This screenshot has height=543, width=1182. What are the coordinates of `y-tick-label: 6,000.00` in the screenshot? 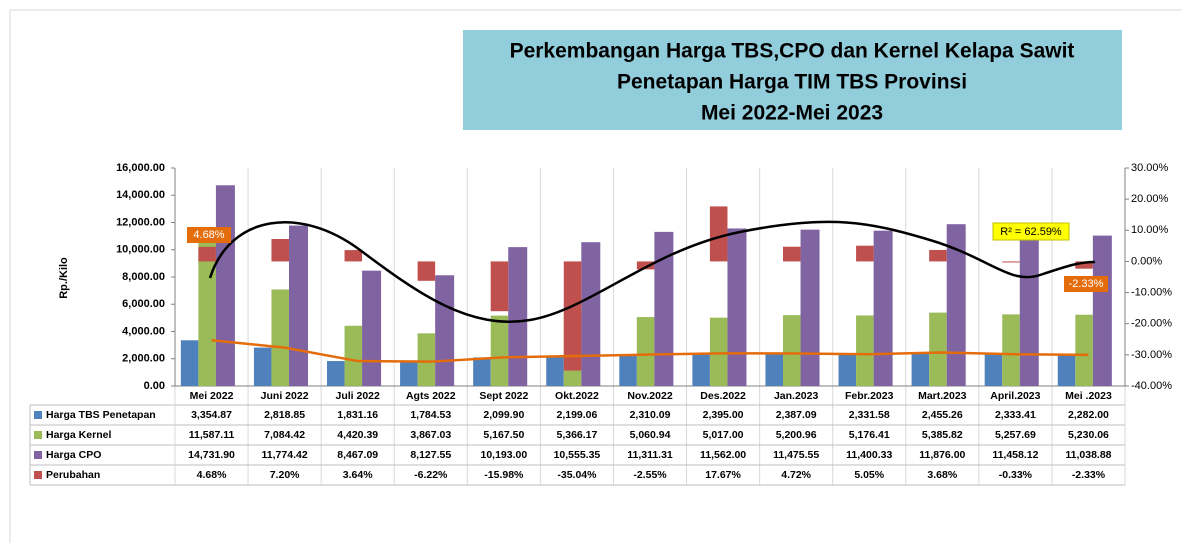 It's located at (143, 304).